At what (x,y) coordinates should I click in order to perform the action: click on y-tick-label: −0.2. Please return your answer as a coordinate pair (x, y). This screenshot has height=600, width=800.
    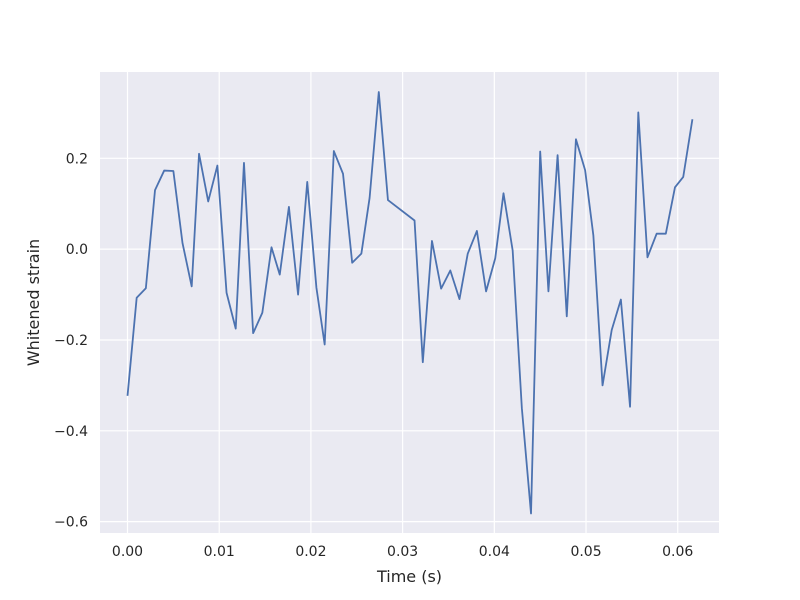
    Looking at the image, I should click on (71, 341).